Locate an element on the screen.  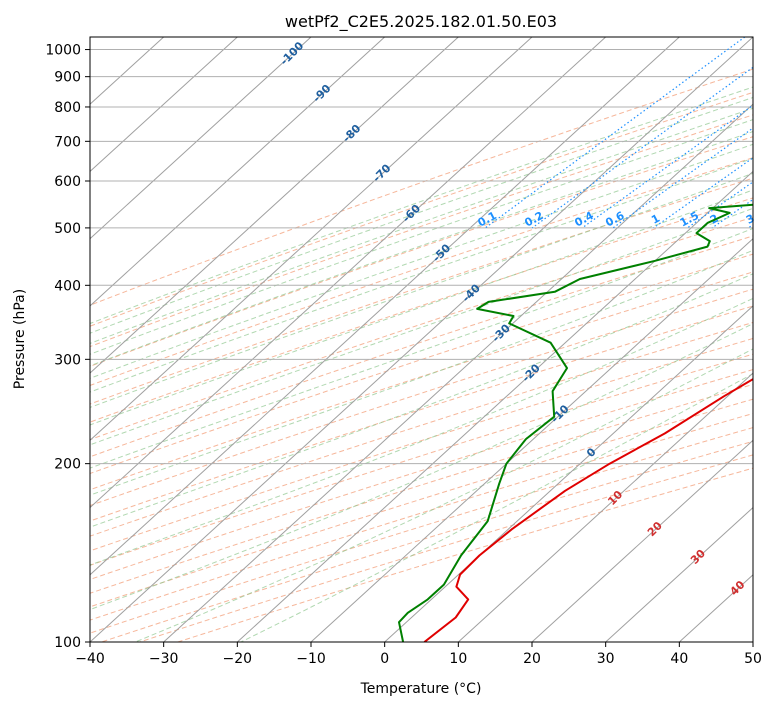
x-tick-label: 30 is located at coordinates (606, 659).